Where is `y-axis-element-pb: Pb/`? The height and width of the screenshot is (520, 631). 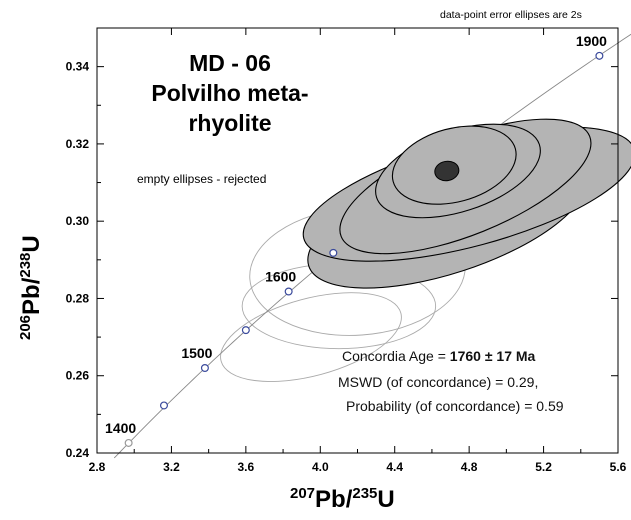
y-axis-element-pb: Pb/ is located at coordinates (31, 296).